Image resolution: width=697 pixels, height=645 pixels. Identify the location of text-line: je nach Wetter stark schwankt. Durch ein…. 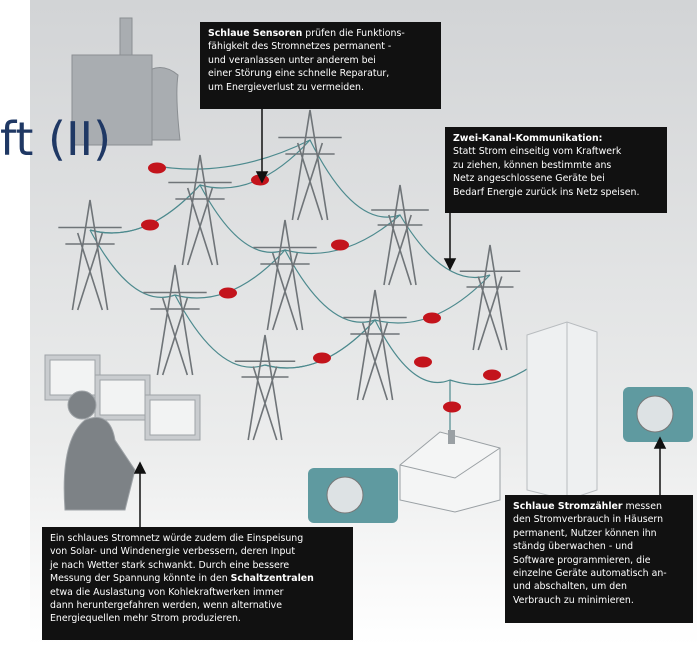
(197, 565).